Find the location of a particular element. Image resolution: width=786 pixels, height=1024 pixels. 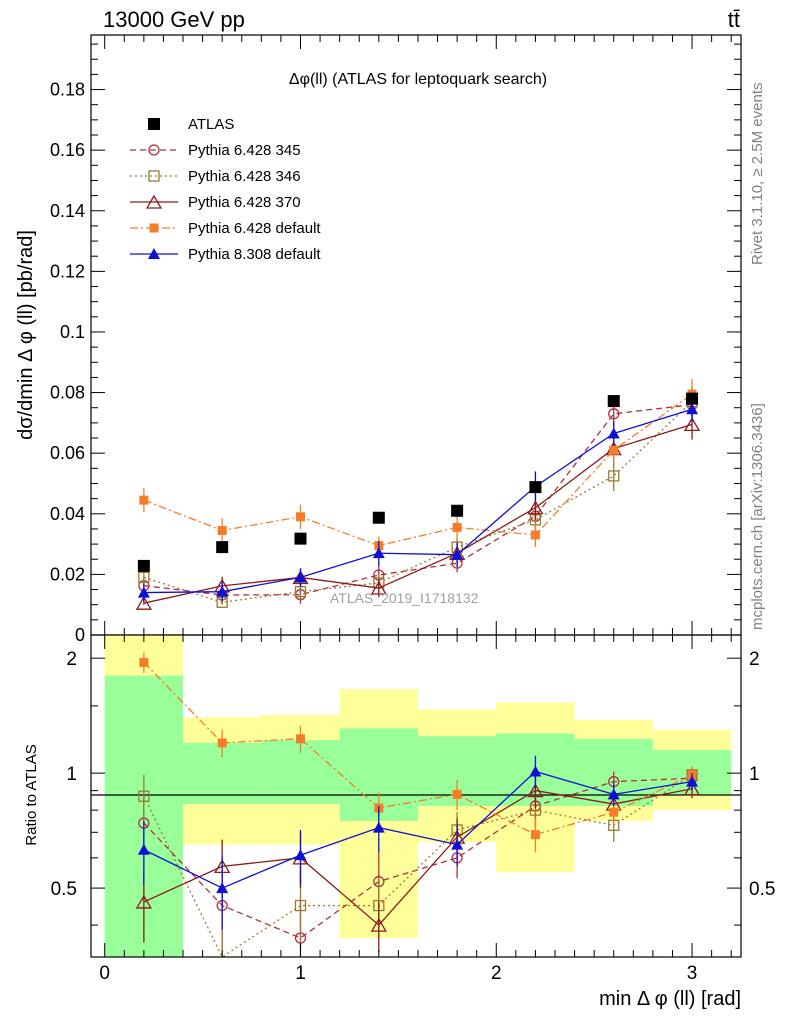

y-tick-label: 0 is located at coordinates (80, 635).